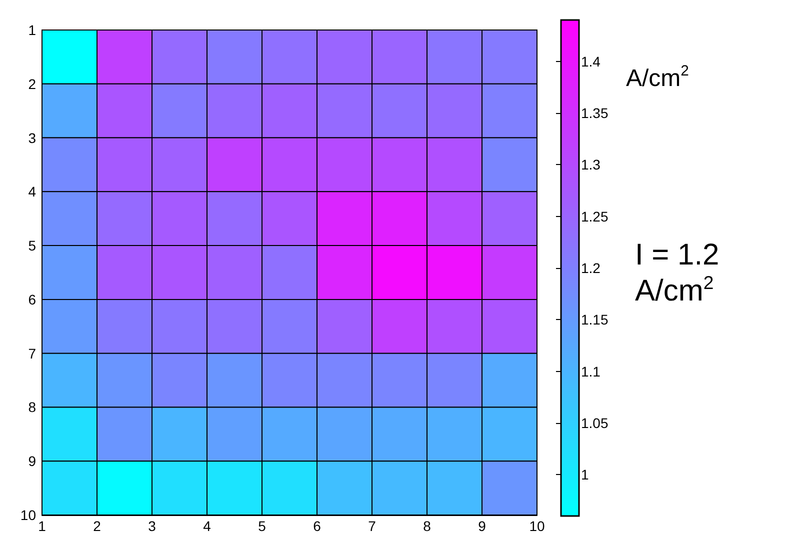  I want to click on x-tick-label: 8, so click(427, 526).